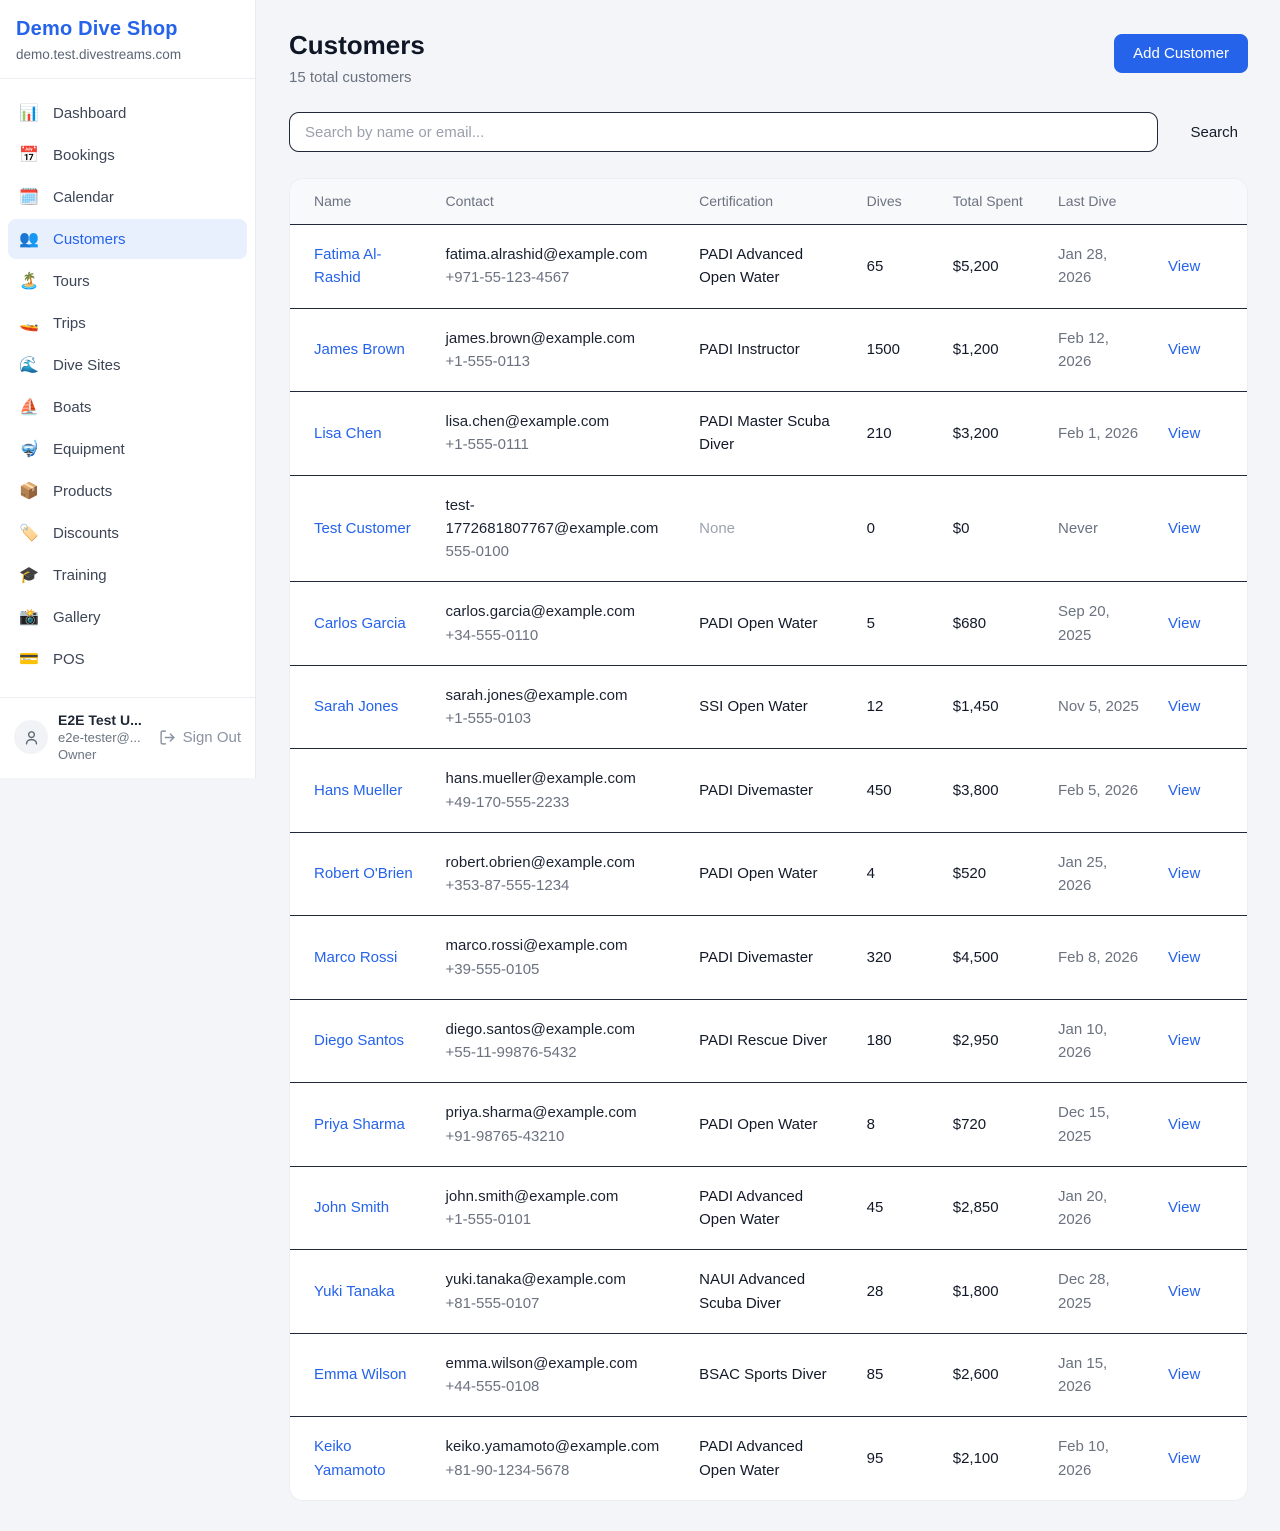  I want to click on customer-last-dive: Feb 8, 2026, so click(1098, 957).